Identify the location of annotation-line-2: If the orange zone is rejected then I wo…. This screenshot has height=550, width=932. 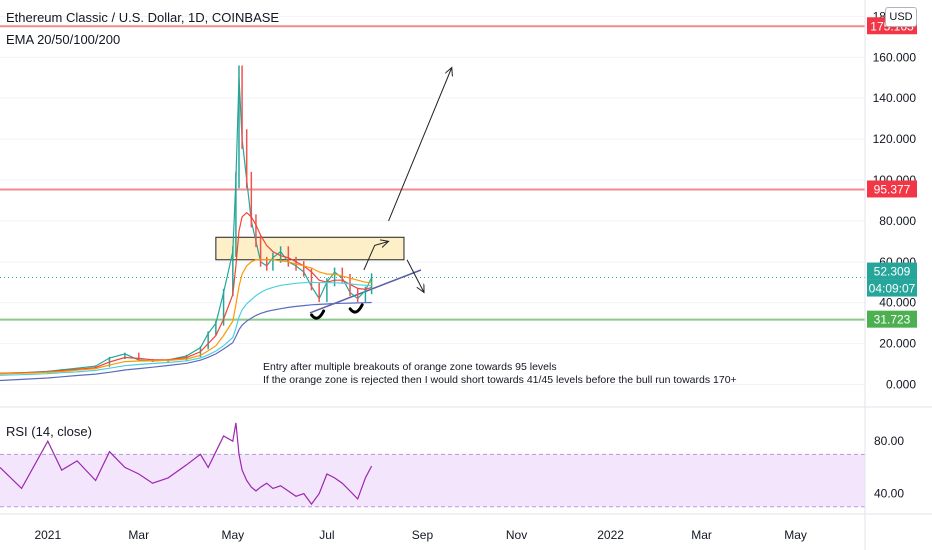
(500, 380).